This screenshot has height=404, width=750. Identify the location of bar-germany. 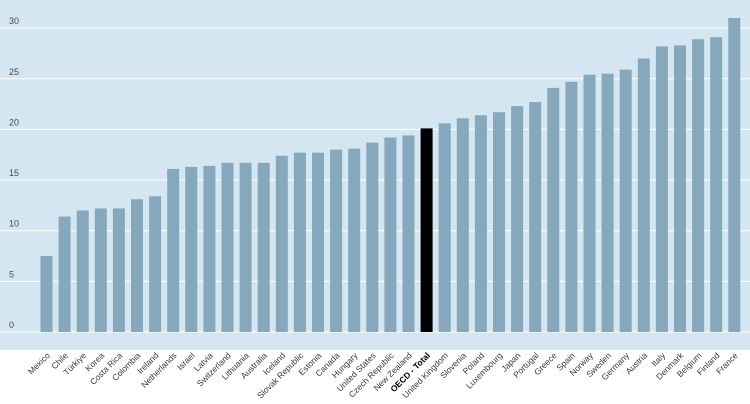
(625, 200).